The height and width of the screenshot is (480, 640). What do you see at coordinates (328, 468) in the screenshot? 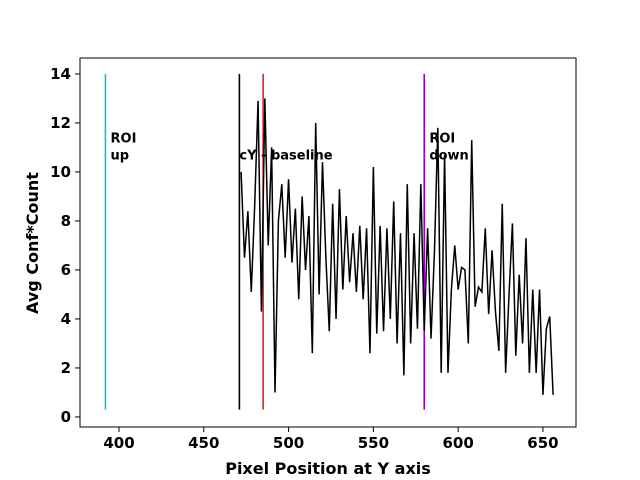
I see `x-axis-label: Pixel Position at Y axis` at bounding box center [328, 468].